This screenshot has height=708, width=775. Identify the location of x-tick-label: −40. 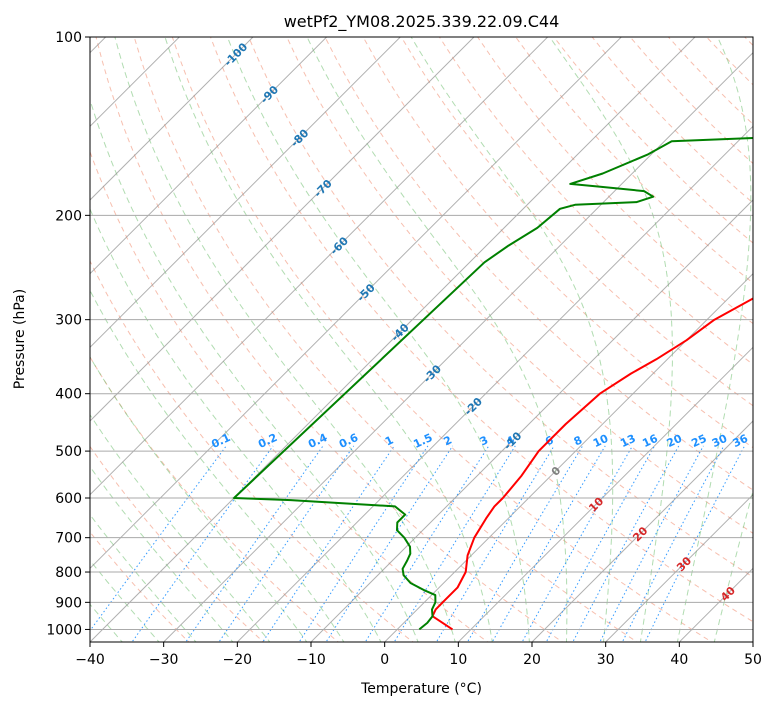
(90, 660).